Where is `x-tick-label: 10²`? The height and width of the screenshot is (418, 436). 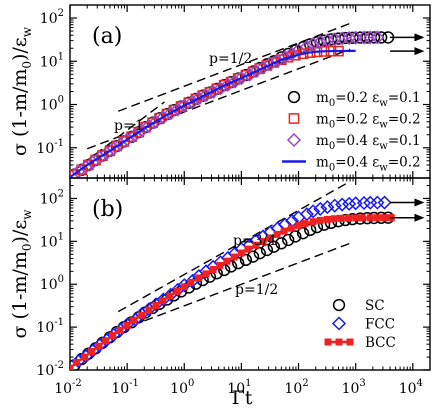 x-tick-label: 10² is located at coordinates (296, 387).